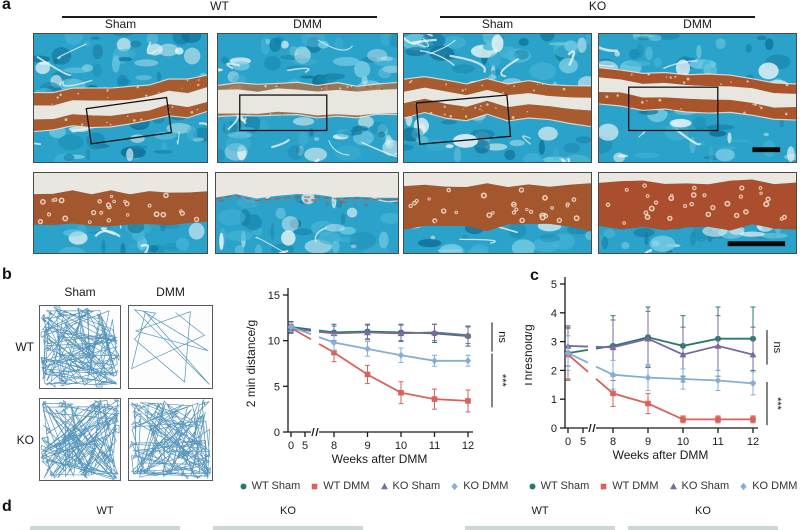 This screenshot has height=530, width=800. I want to click on group-title-ko: KO, so click(597, 6).